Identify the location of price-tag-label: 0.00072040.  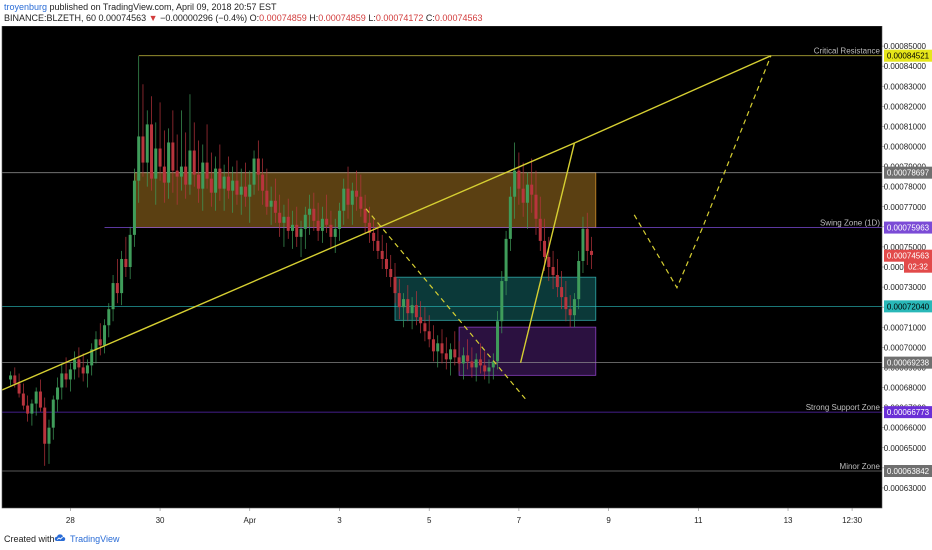
(908, 306).